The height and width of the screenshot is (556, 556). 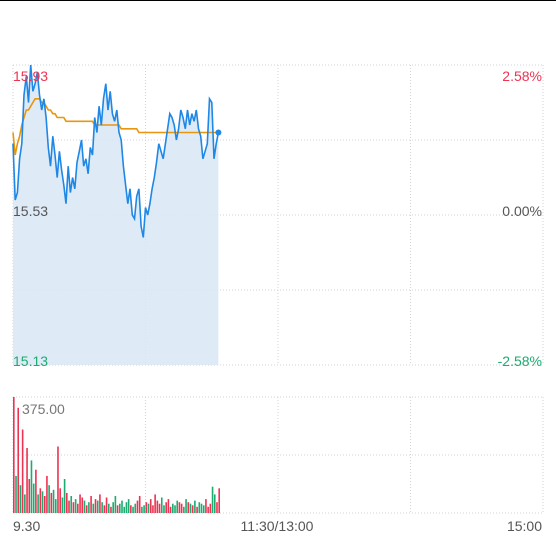 What do you see at coordinates (522, 211) in the screenshot?
I see `y-right-label-base: 0.00%` at bounding box center [522, 211].